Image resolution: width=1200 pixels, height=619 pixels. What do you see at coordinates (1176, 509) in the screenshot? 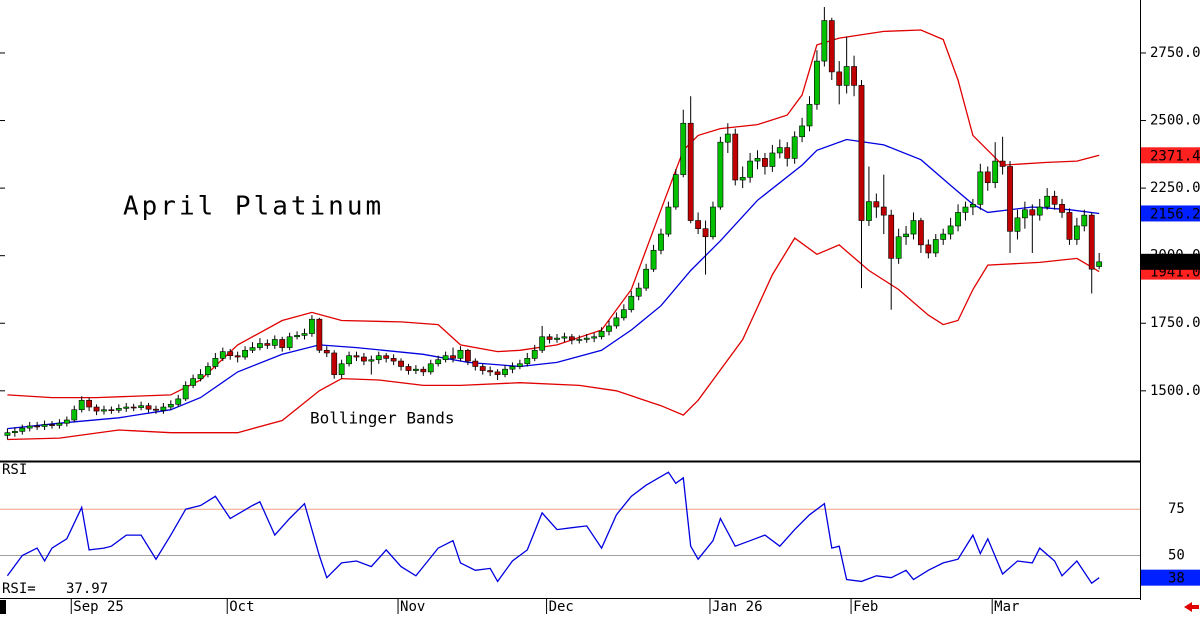
I see `y-tick-label: 75` at bounding box center [1176, 509].